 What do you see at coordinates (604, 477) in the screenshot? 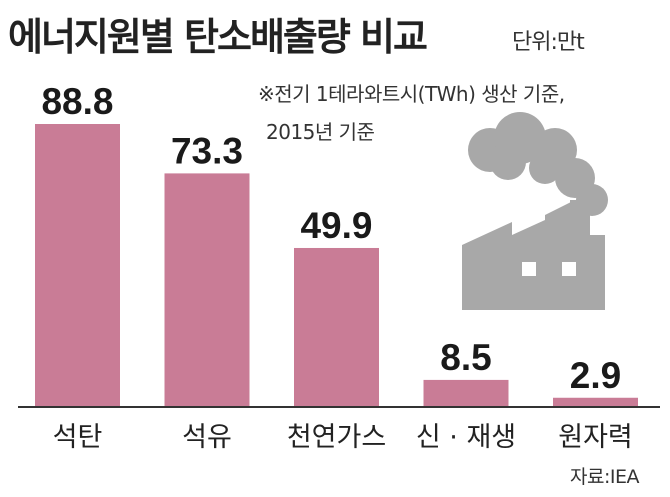
I see `source-label: 자료:IEA` at bounding box center [604, 477].